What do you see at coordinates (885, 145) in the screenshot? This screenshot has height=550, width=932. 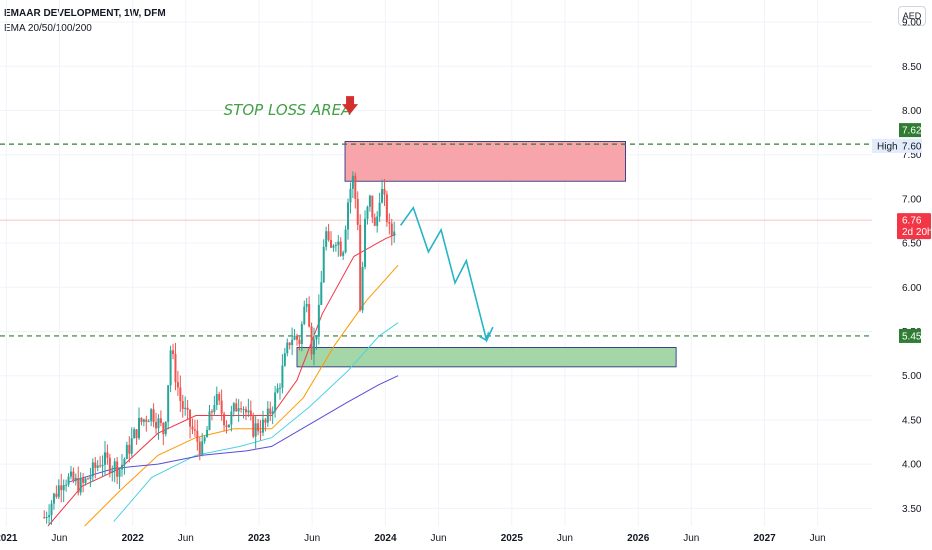 I see `high-label-bg` at bounding box center [885, 145].